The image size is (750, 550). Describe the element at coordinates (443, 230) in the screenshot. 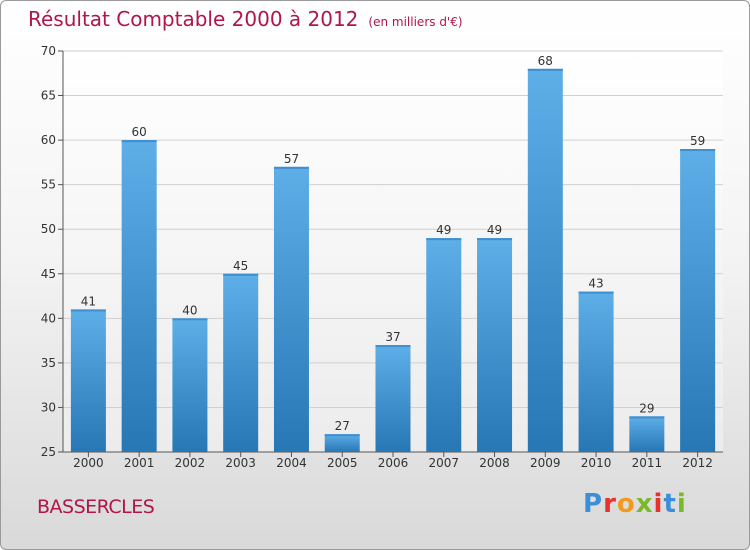

I see `data-label-2007: 49` at that location.